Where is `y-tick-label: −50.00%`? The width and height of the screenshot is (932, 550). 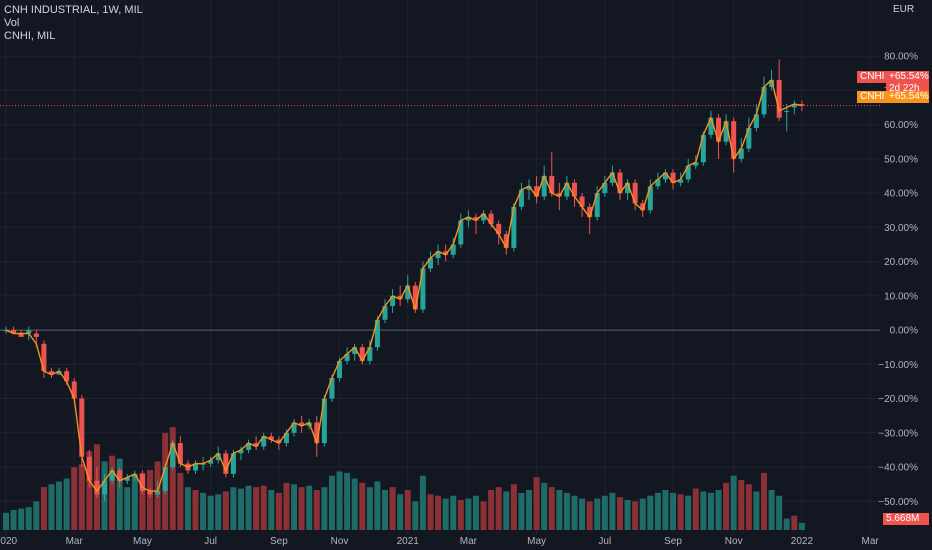
y-tick-label: −50.00% is located at coordinates (898, 502).